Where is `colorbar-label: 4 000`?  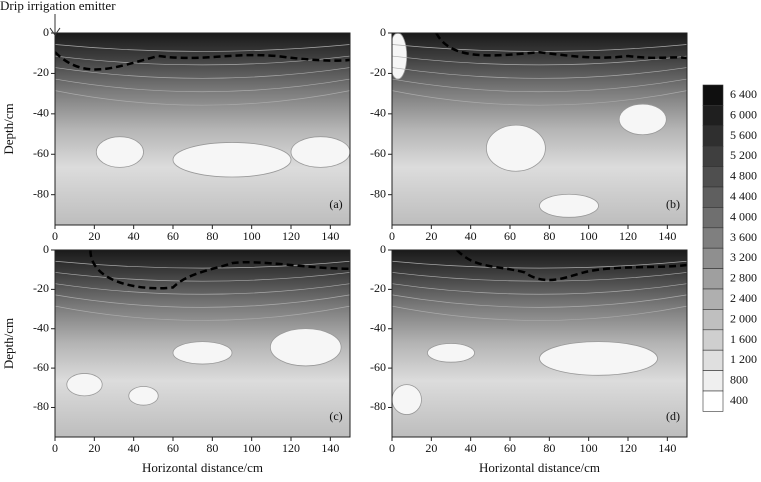
colorbar-label: 4 000 is located at coordinates (743, 216).